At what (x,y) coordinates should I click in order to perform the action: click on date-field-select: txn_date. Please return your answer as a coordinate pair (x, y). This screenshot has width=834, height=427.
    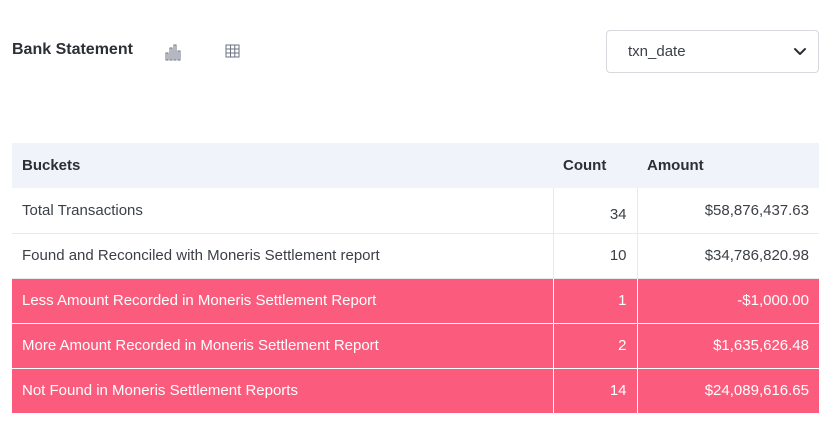
    Looking at the image, I should click on (712, 51).